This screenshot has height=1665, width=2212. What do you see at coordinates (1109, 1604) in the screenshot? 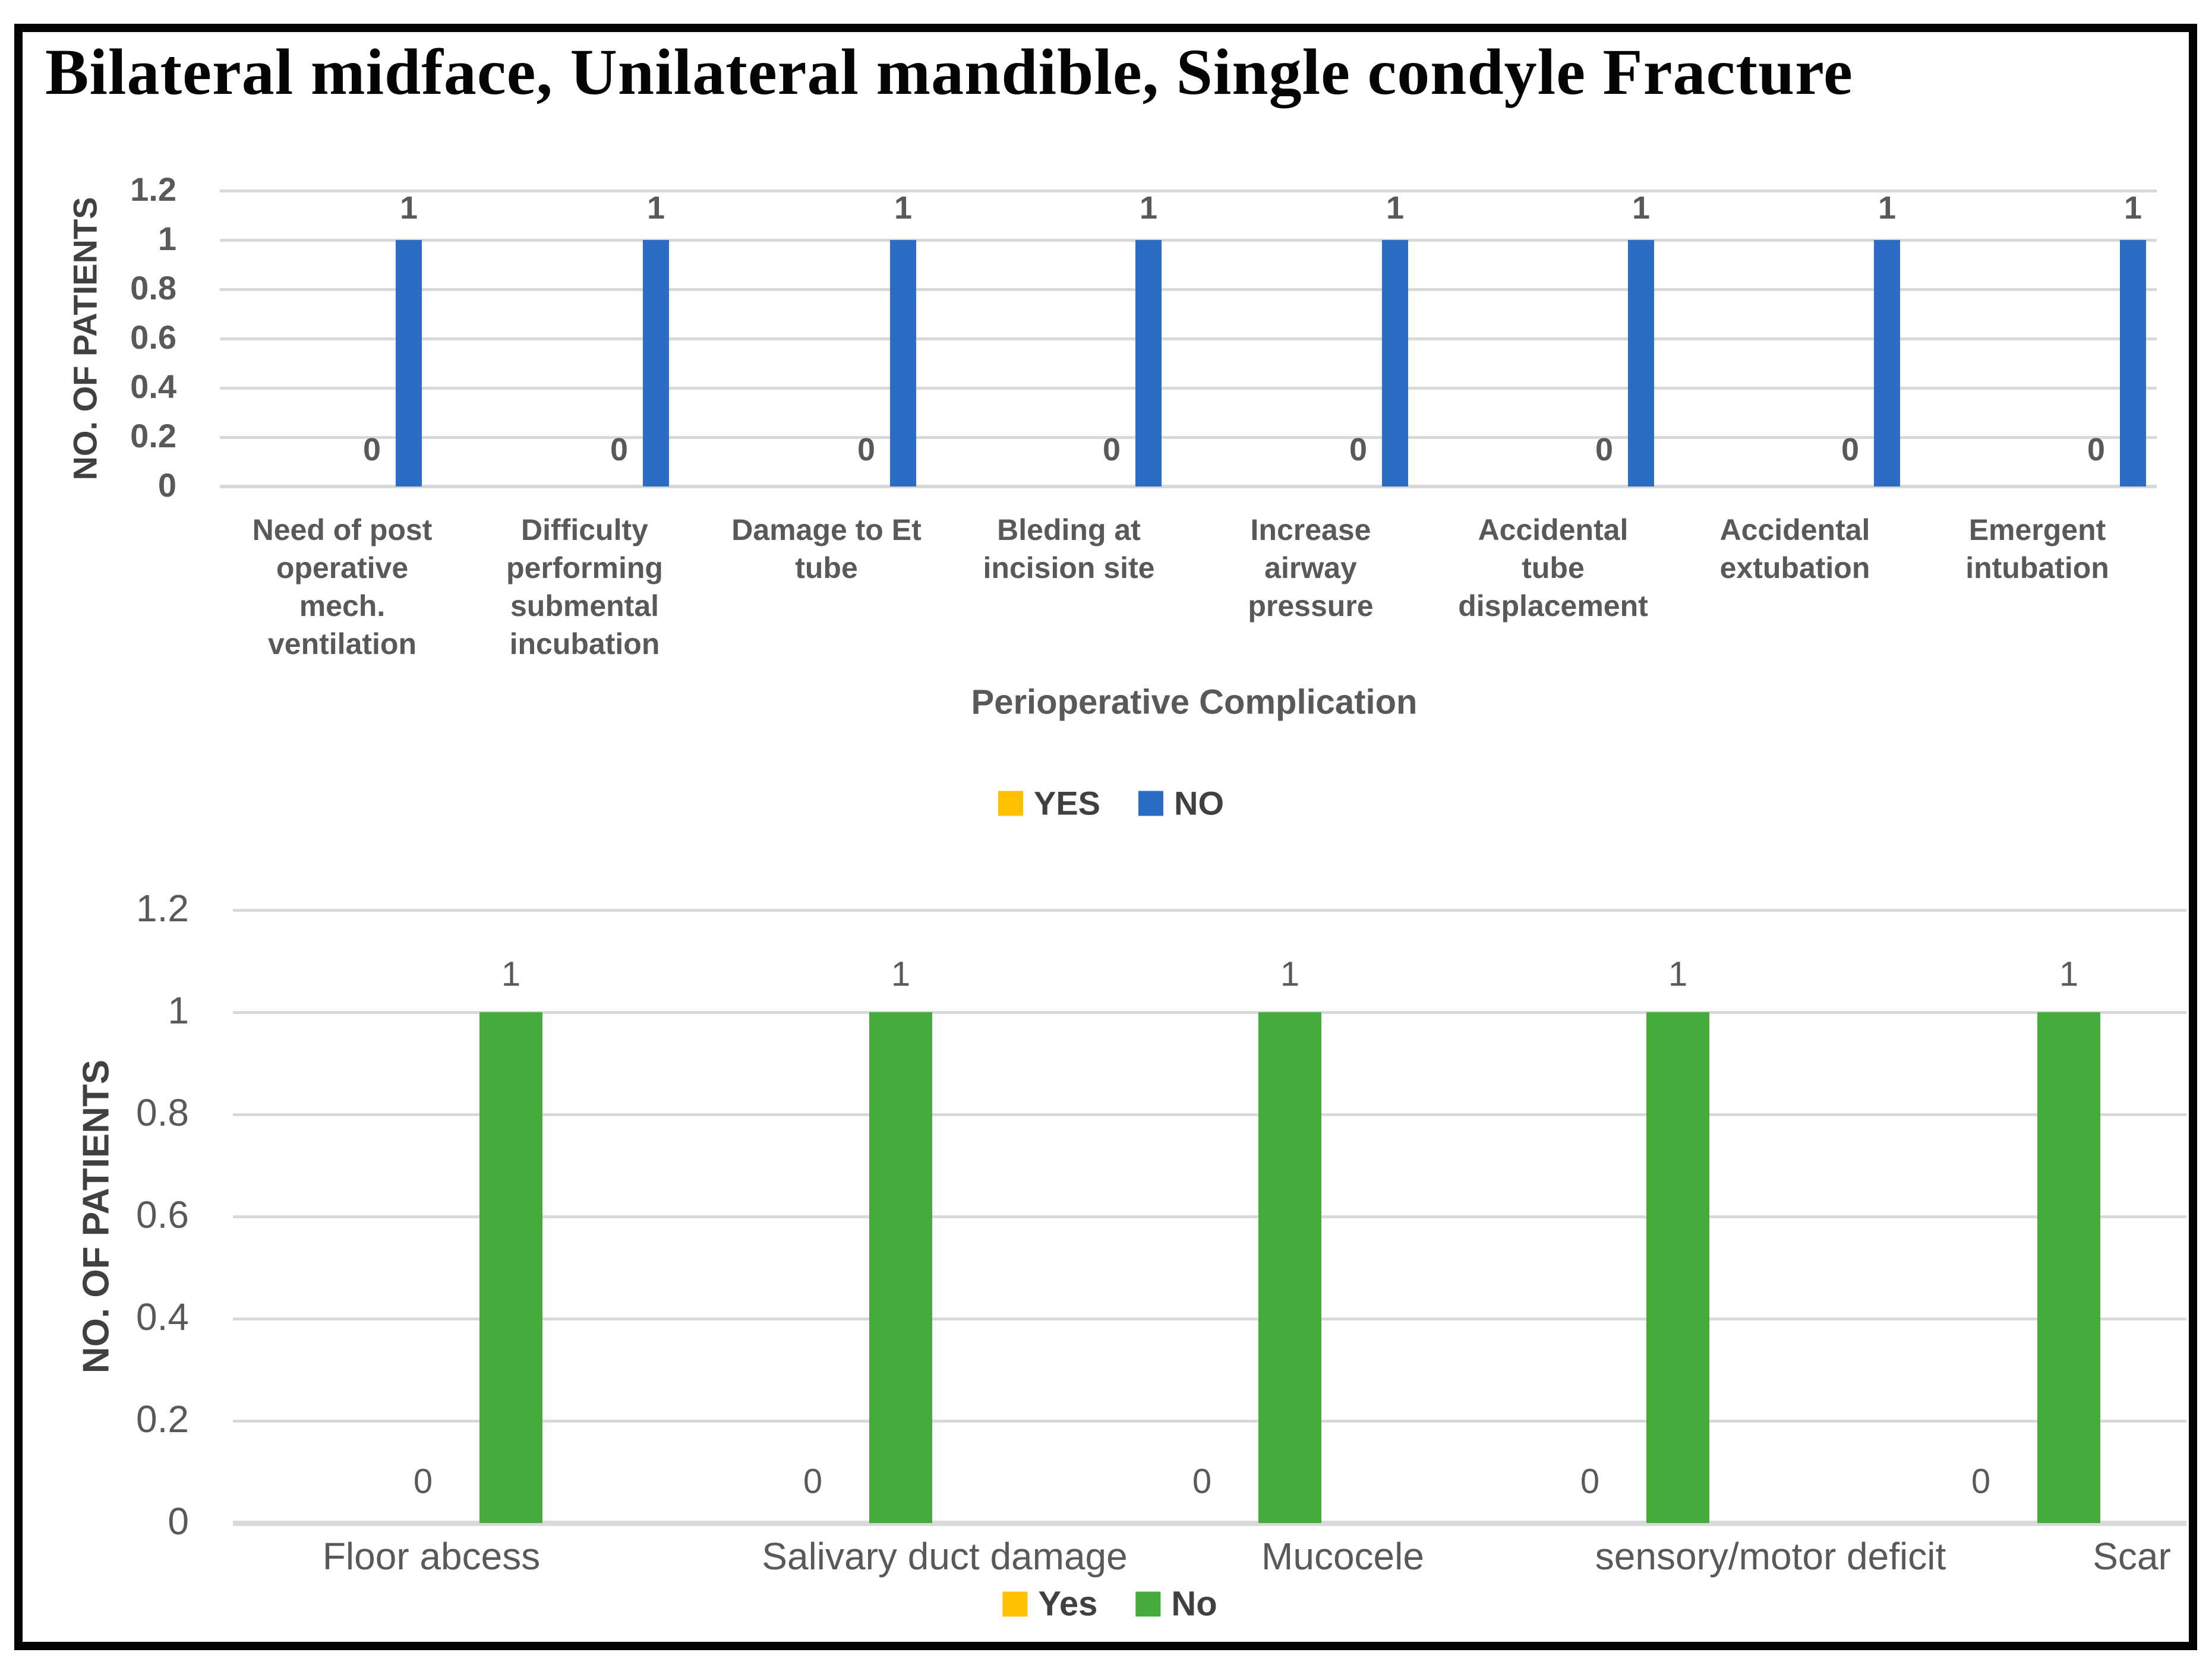
I see `bottom-chart-legend: Yes No` at bounding box center [1109, 1604].